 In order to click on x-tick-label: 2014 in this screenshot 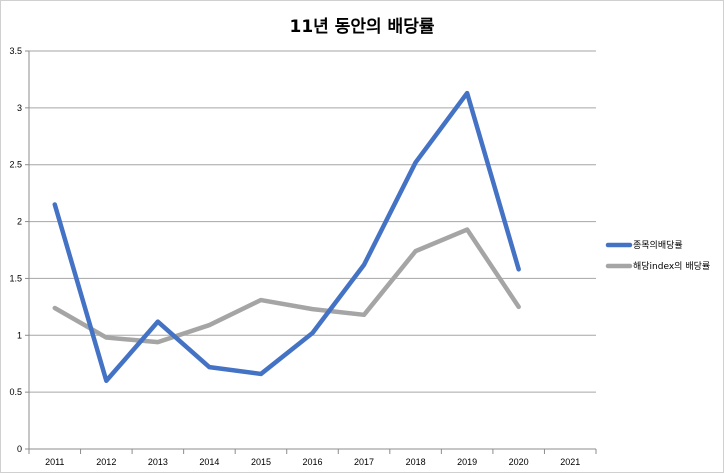, I will do `click(209, 462)`.